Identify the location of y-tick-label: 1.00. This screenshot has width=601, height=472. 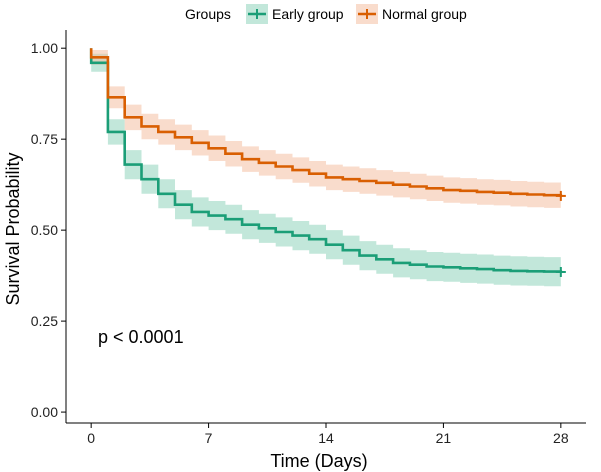
(44, 48).